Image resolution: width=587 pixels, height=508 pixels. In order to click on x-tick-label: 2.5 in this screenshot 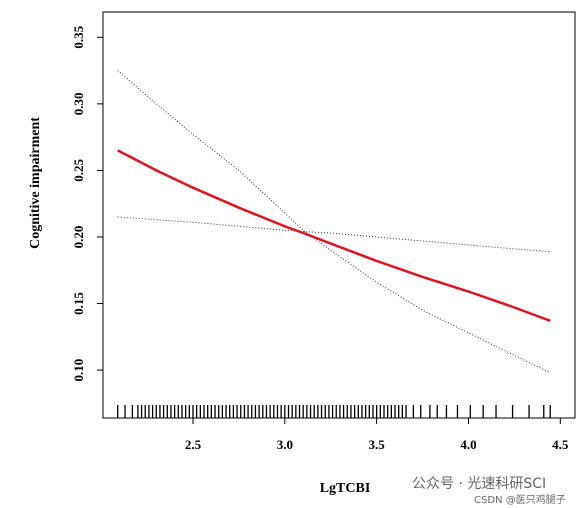, I will do `click(193, 444)`.